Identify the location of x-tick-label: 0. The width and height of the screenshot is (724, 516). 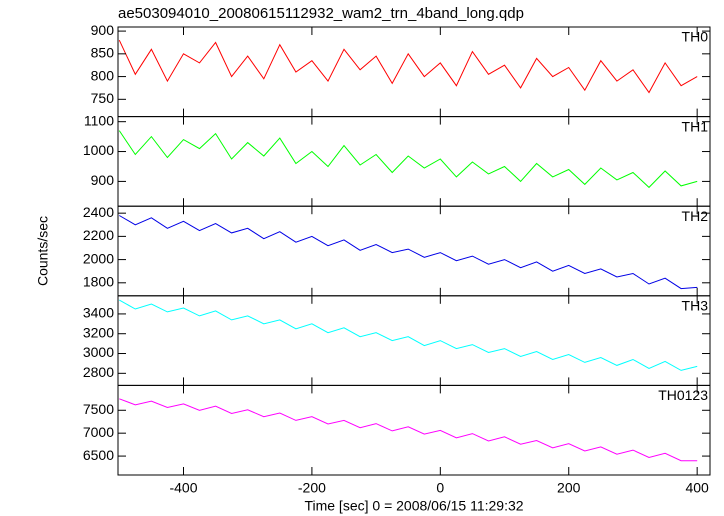
(440, 488).